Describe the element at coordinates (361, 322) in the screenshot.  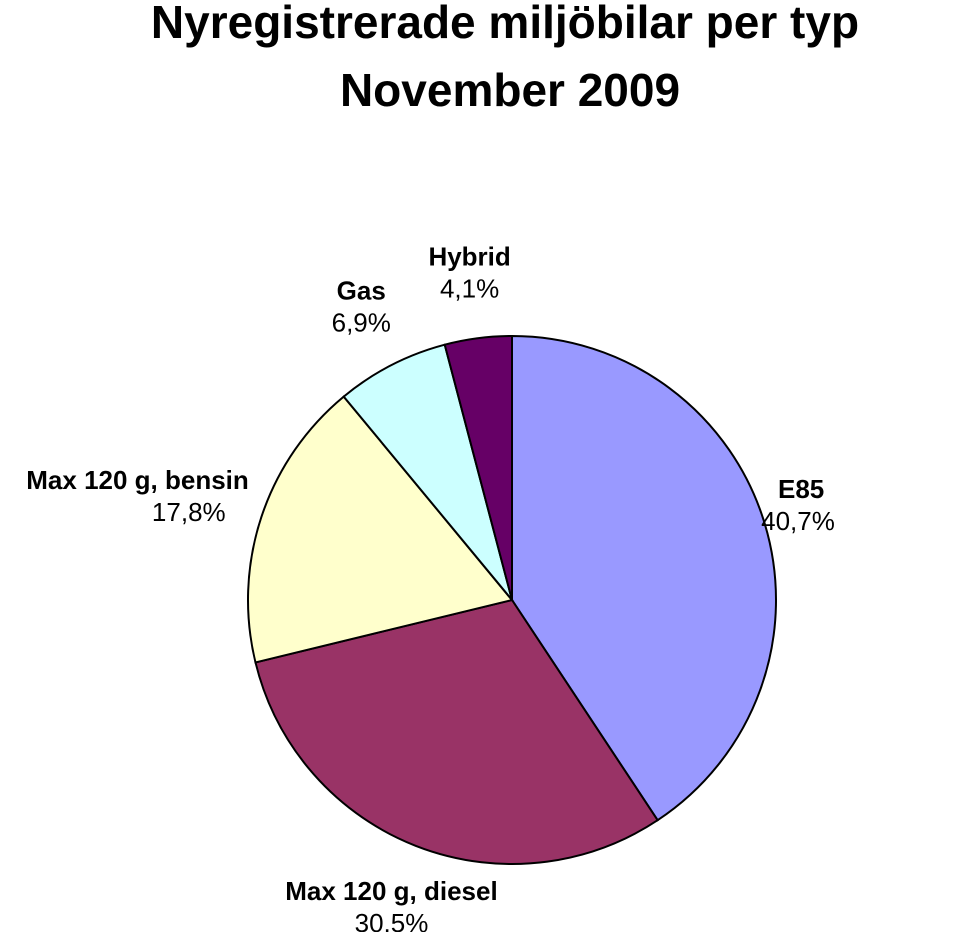
I see `slice-value: 6,9%` at that location.